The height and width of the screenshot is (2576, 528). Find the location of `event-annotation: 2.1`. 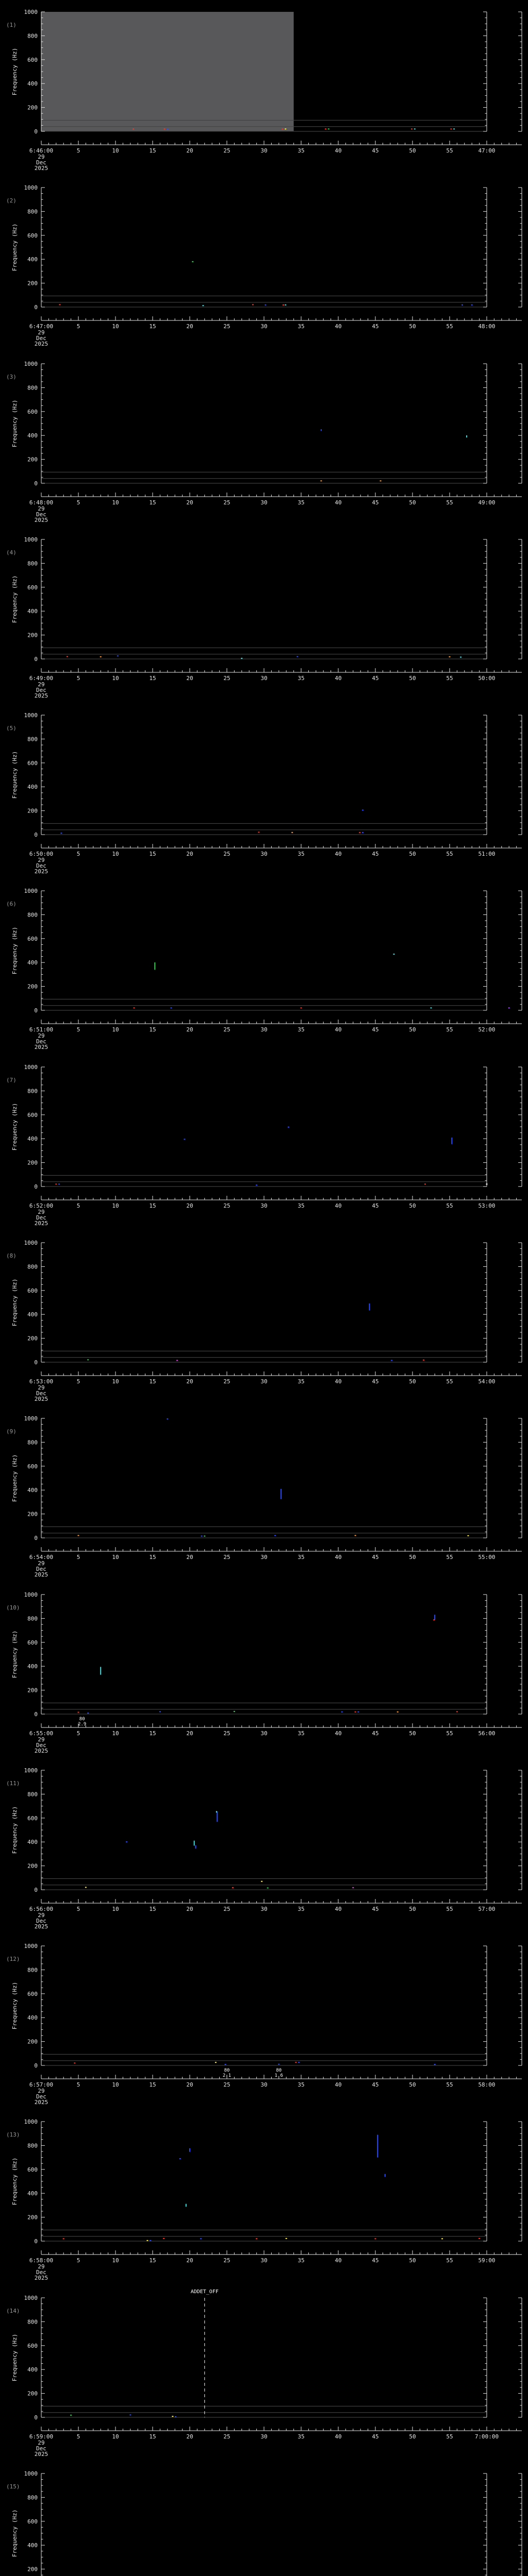

event-annotation: 2.1 is located at coordinates (227, 2075).